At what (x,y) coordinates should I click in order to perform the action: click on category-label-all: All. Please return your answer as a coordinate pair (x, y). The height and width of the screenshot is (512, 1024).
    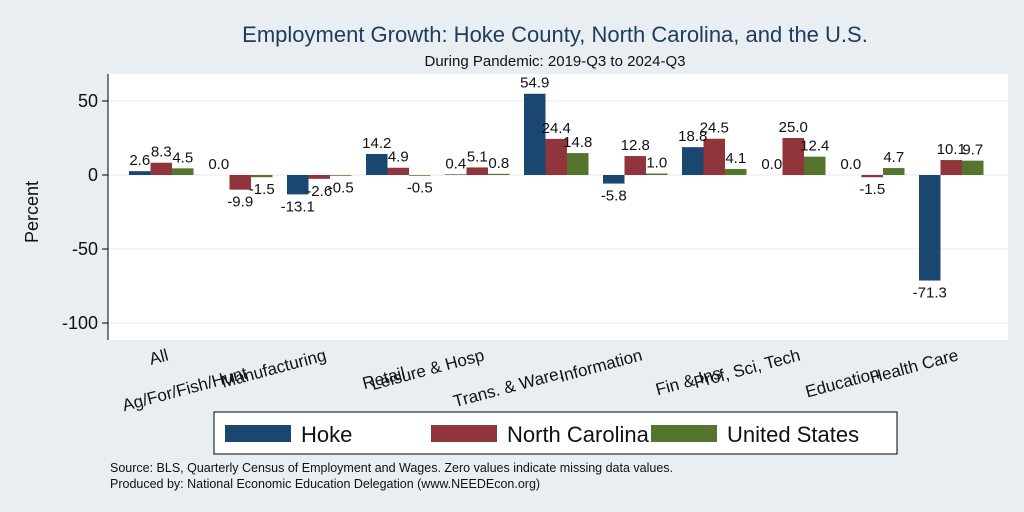
    Looking at the image, I should click on (158, 357).